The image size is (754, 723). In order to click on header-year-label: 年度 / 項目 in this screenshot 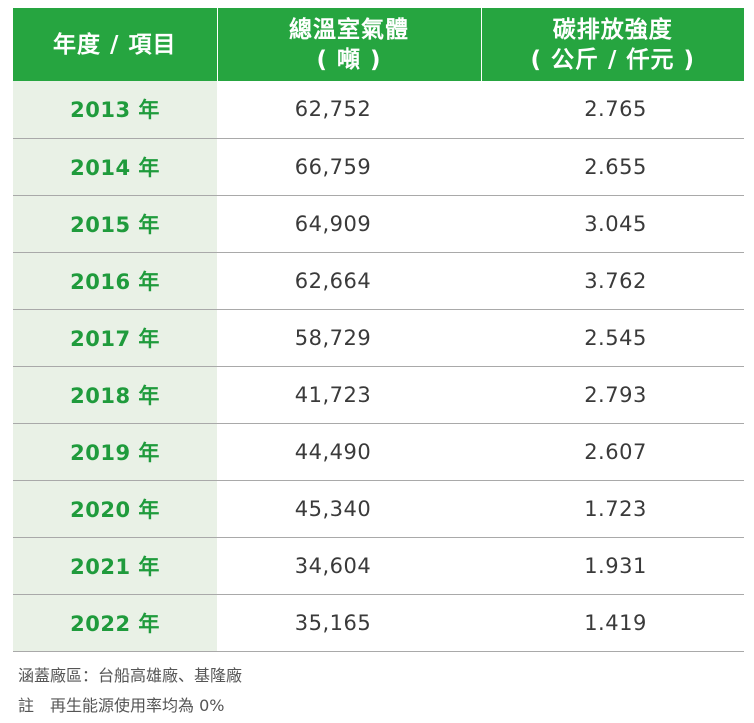, I will do `click(115, 44)`.